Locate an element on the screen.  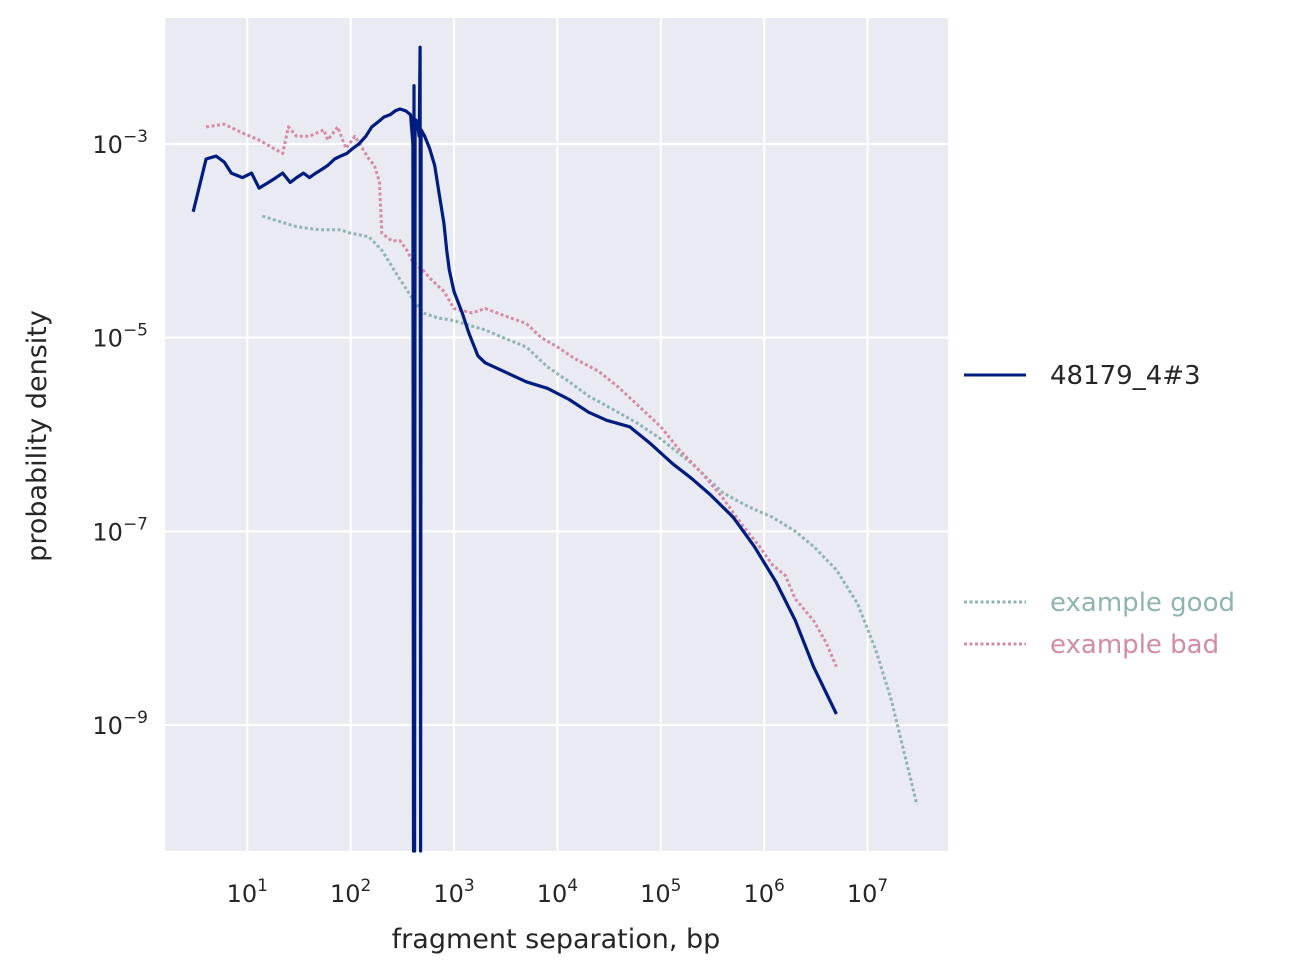
x-tick-label: 10⁴ is located at coordinates (557, 892).